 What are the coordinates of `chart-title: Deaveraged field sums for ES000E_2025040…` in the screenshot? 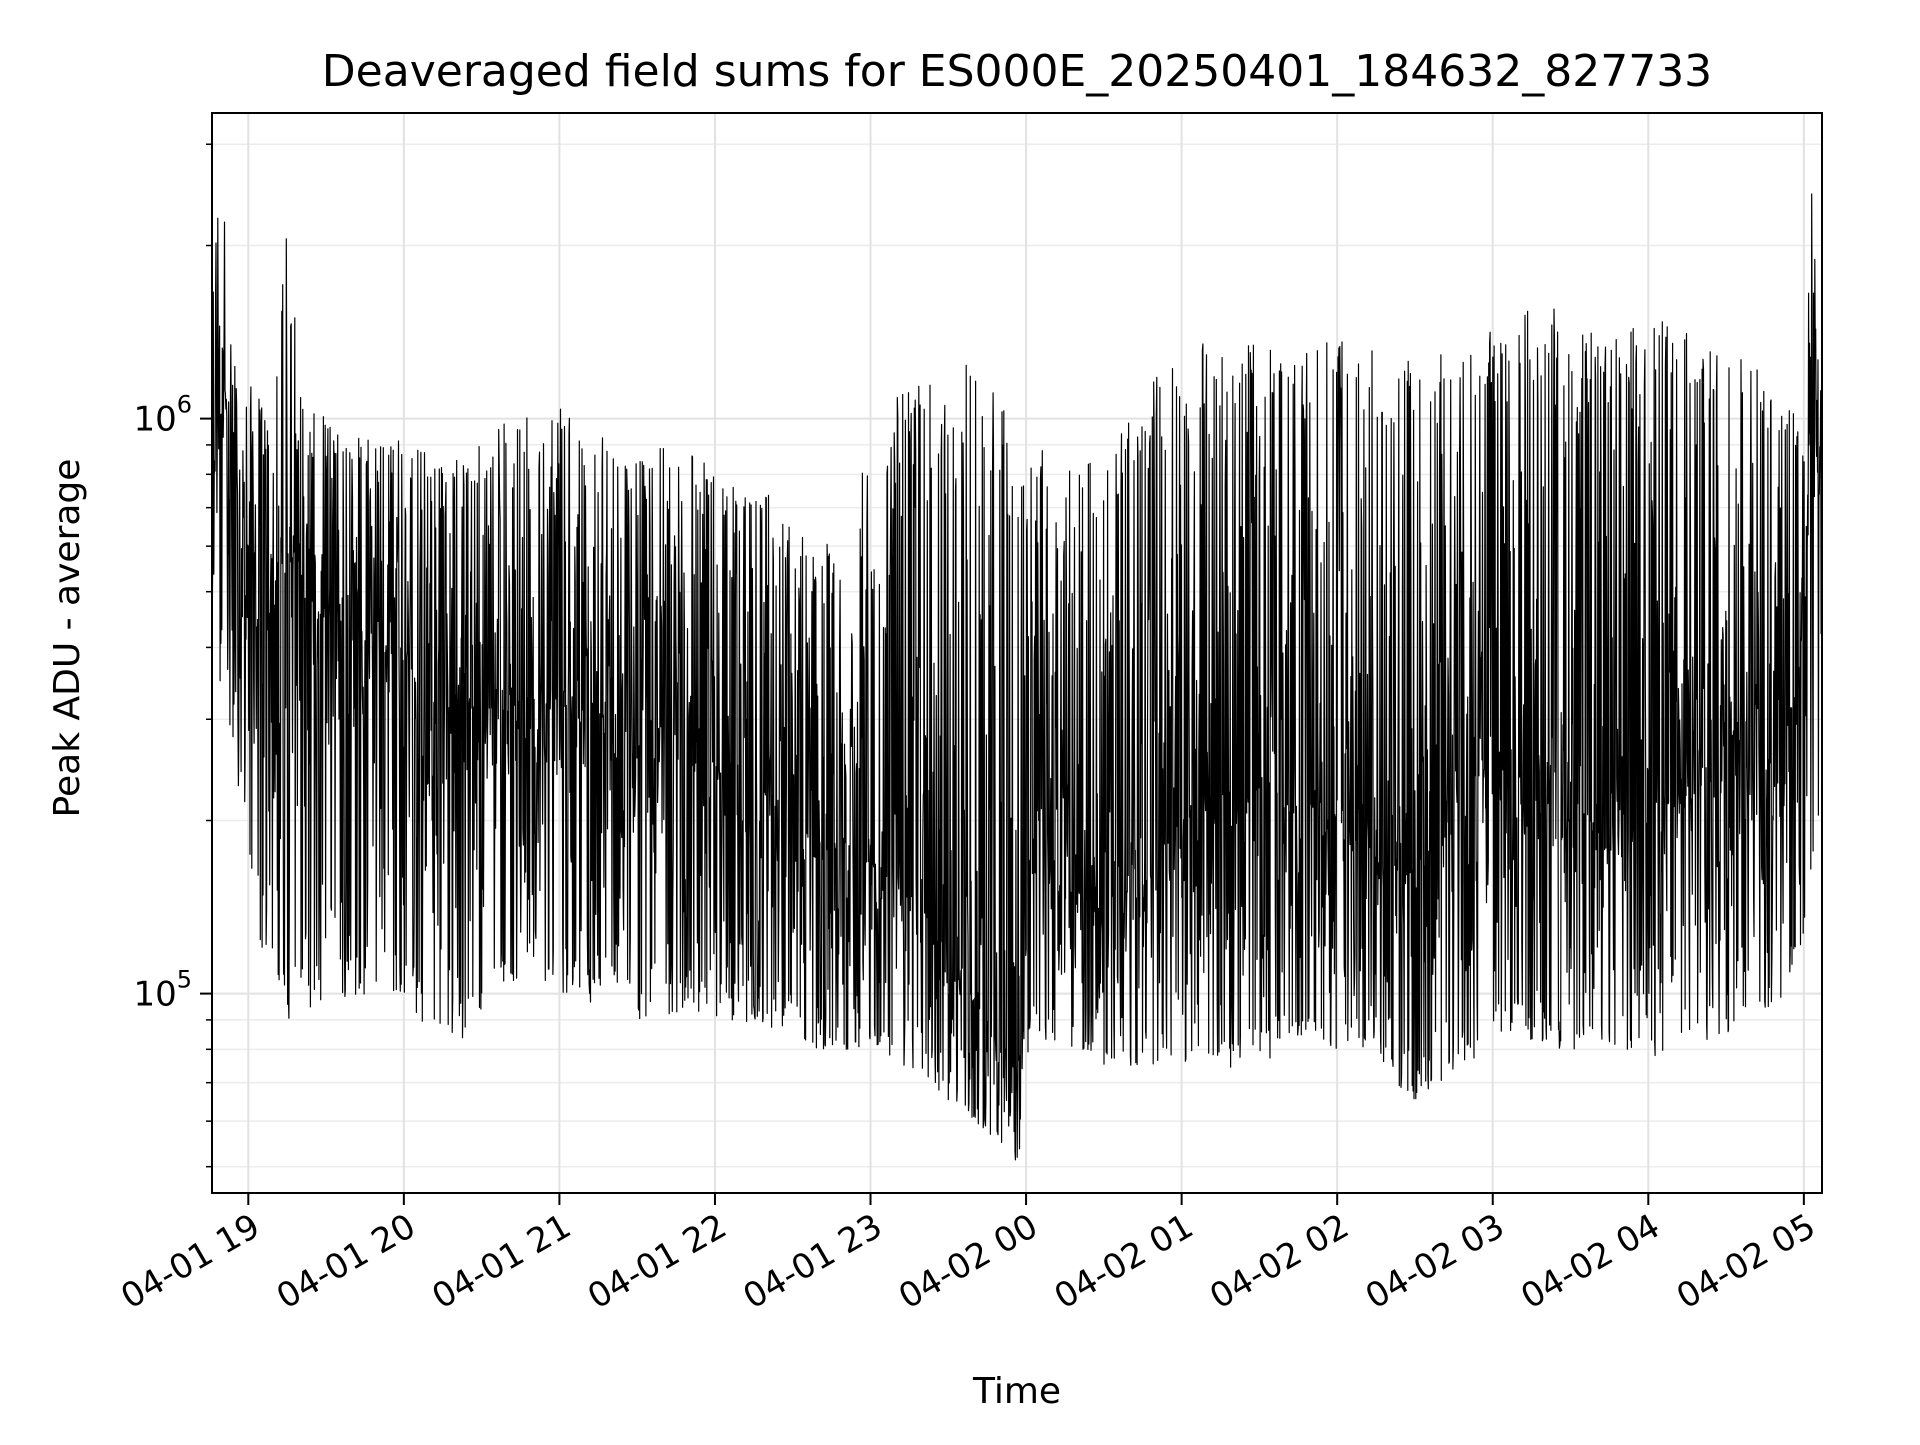 It's located at (1017, 71).